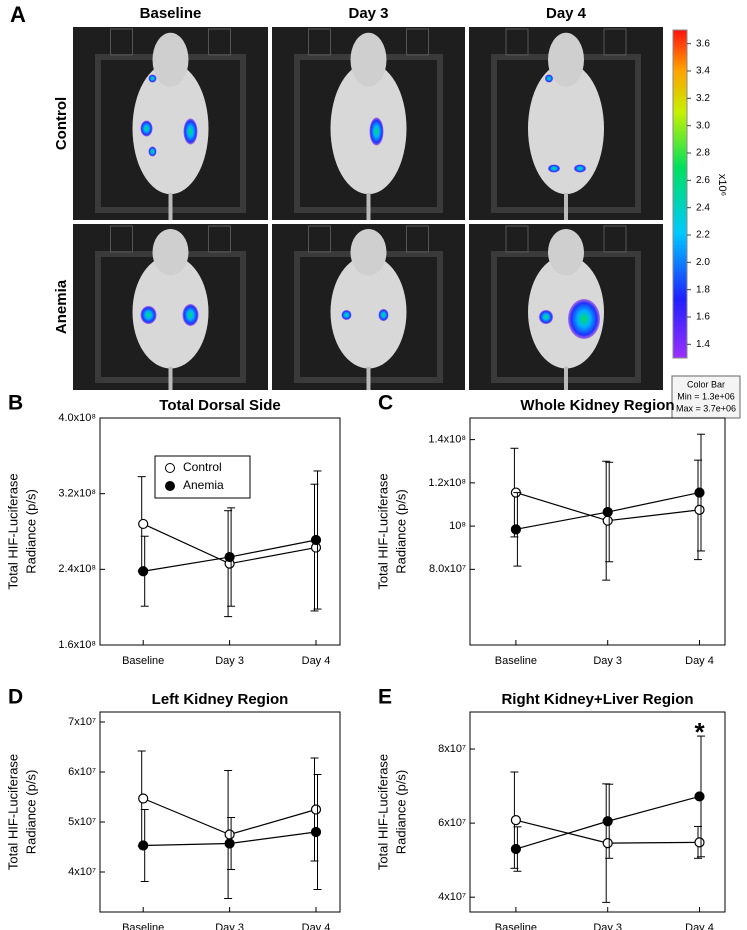 The width and height of the screenshot is (747, 930). Describe the element at coordinates (170, 468) in the screenshot. I see `legend-marker` at that location.